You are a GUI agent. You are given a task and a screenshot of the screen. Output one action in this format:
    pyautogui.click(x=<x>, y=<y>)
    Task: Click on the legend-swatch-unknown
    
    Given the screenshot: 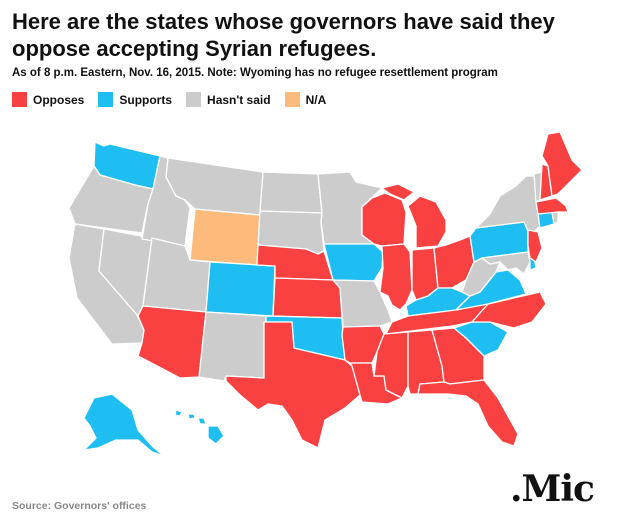 What is the action you would take?
    pyautogui.click(x=194, y=99)
    